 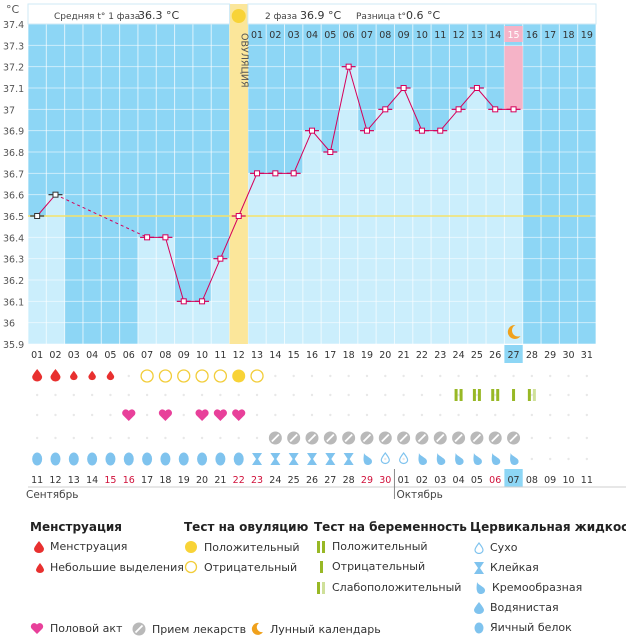 I want to click on y-tick-label: 36.2, so click(x=13, y=281).